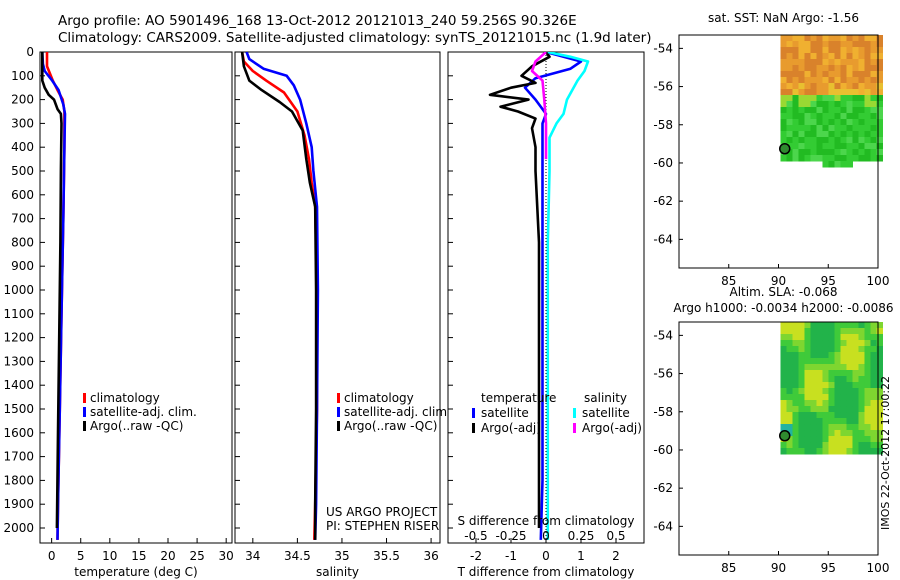 This screenshot has width=900, height=580. What do you see at coordinates (18, 528) in the screenshot?
I see `y-tick-label: 2000` at bounding box center [18, 528].